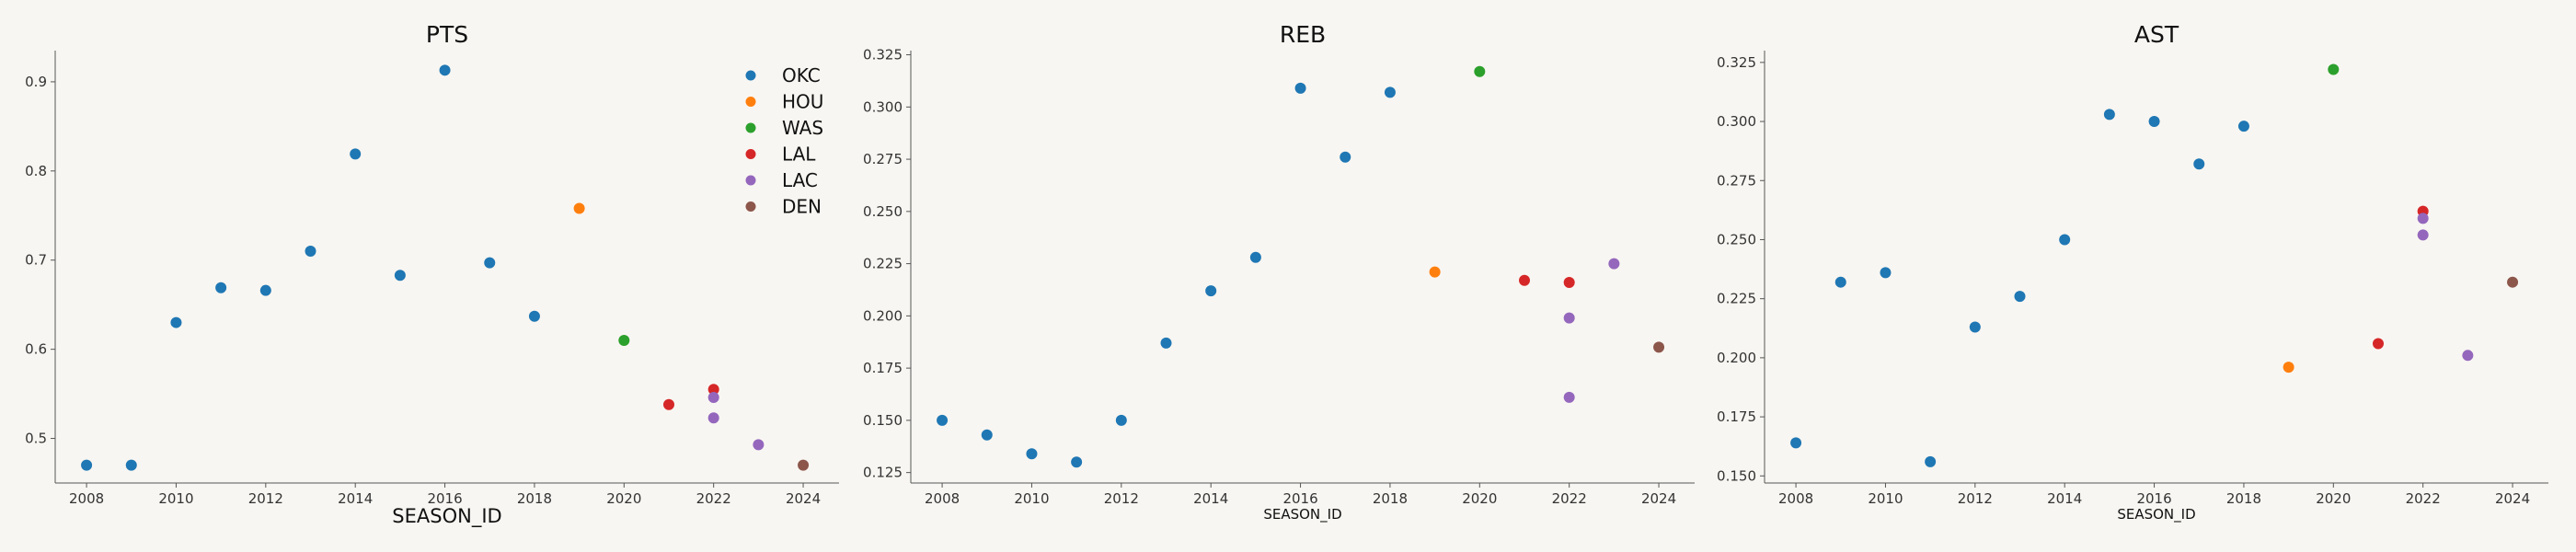 Image resolution: width=2576 pixels, height=552 pixels. I want to click on legend-label-lac: LAC, so click(800, 180).